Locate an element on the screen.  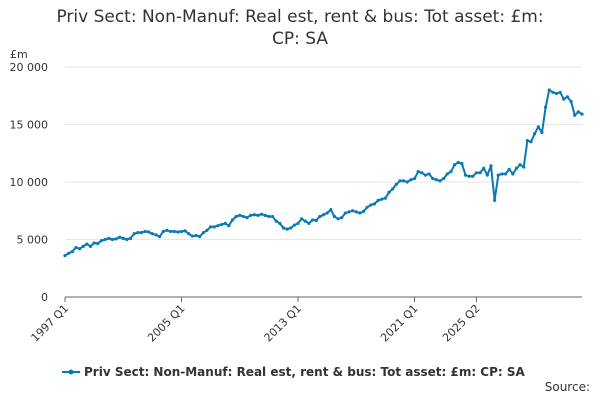
legend-point-marker is located at coordinates (71, 372).